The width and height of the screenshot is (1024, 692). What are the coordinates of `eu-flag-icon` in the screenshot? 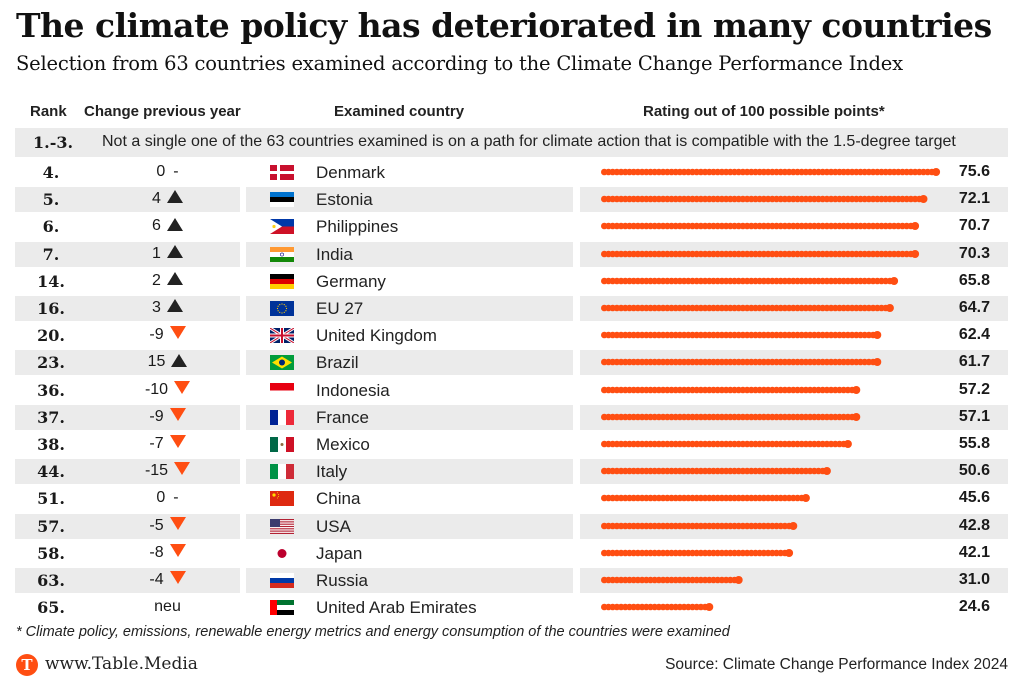 It's located at (282, 308).